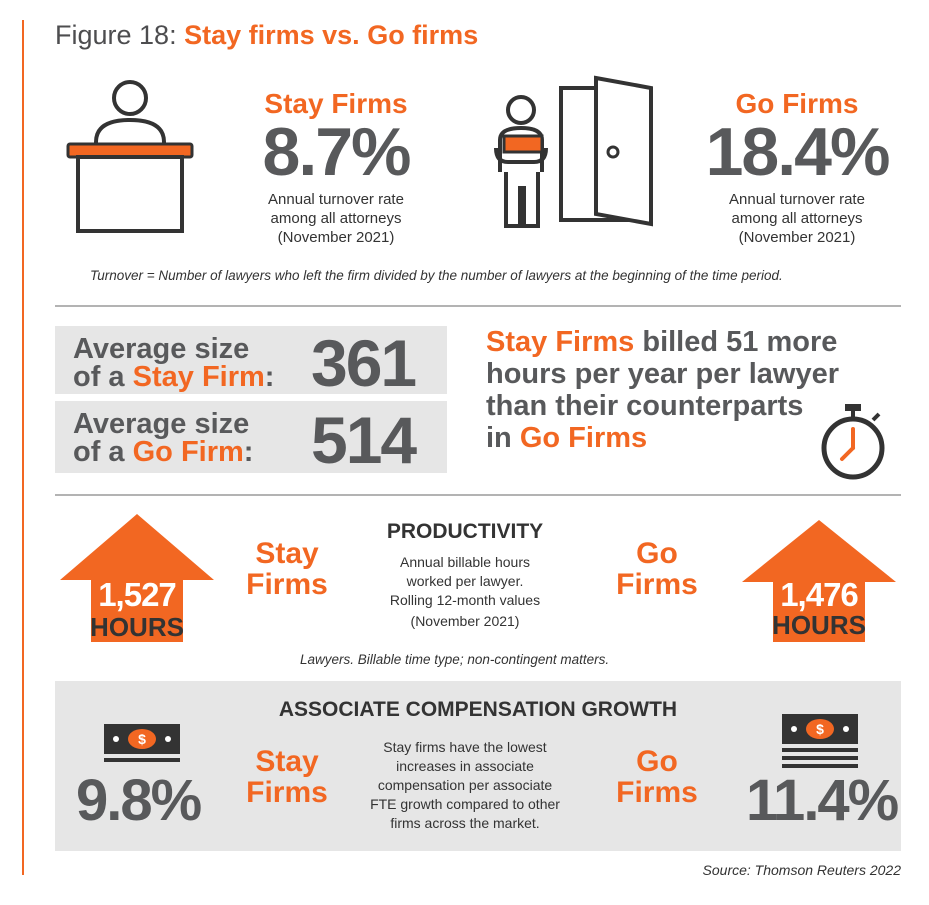 The height and width of the screenshot is (905, 929). What do you see at coordinates (798, 152) in the screenshot?
I see `go-turnover-value: 18.4%` at bounding box center [798, 152].